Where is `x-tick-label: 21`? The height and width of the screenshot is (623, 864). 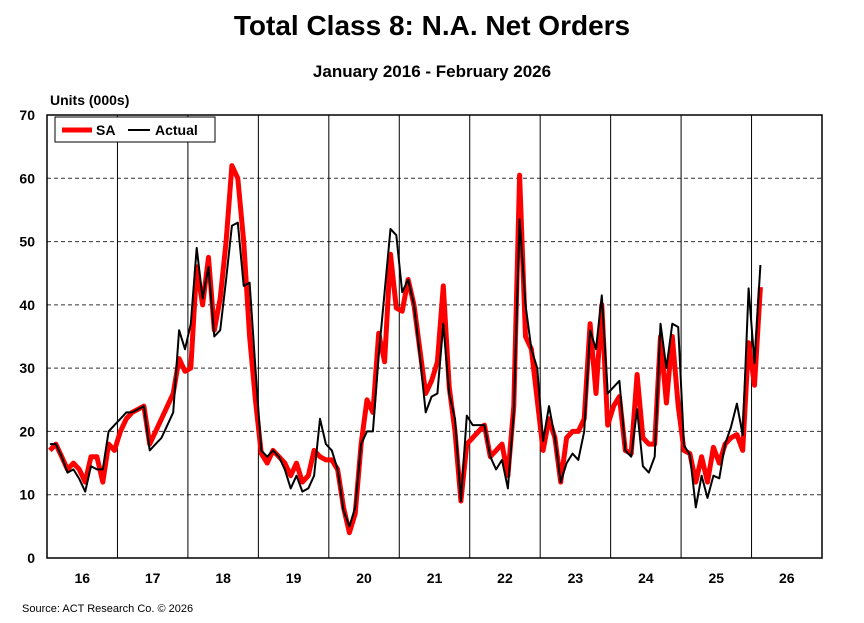 x-tick-label: 21 is located at coordinates (435, 578).